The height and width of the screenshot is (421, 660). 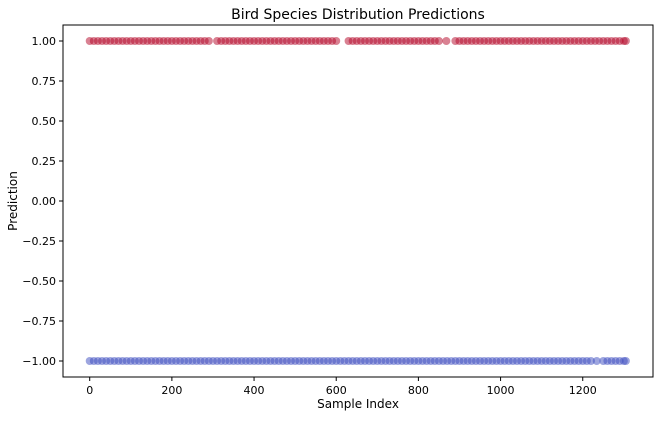 I want to click on y-tick-label: 0.50, so click(x=44, y=121).